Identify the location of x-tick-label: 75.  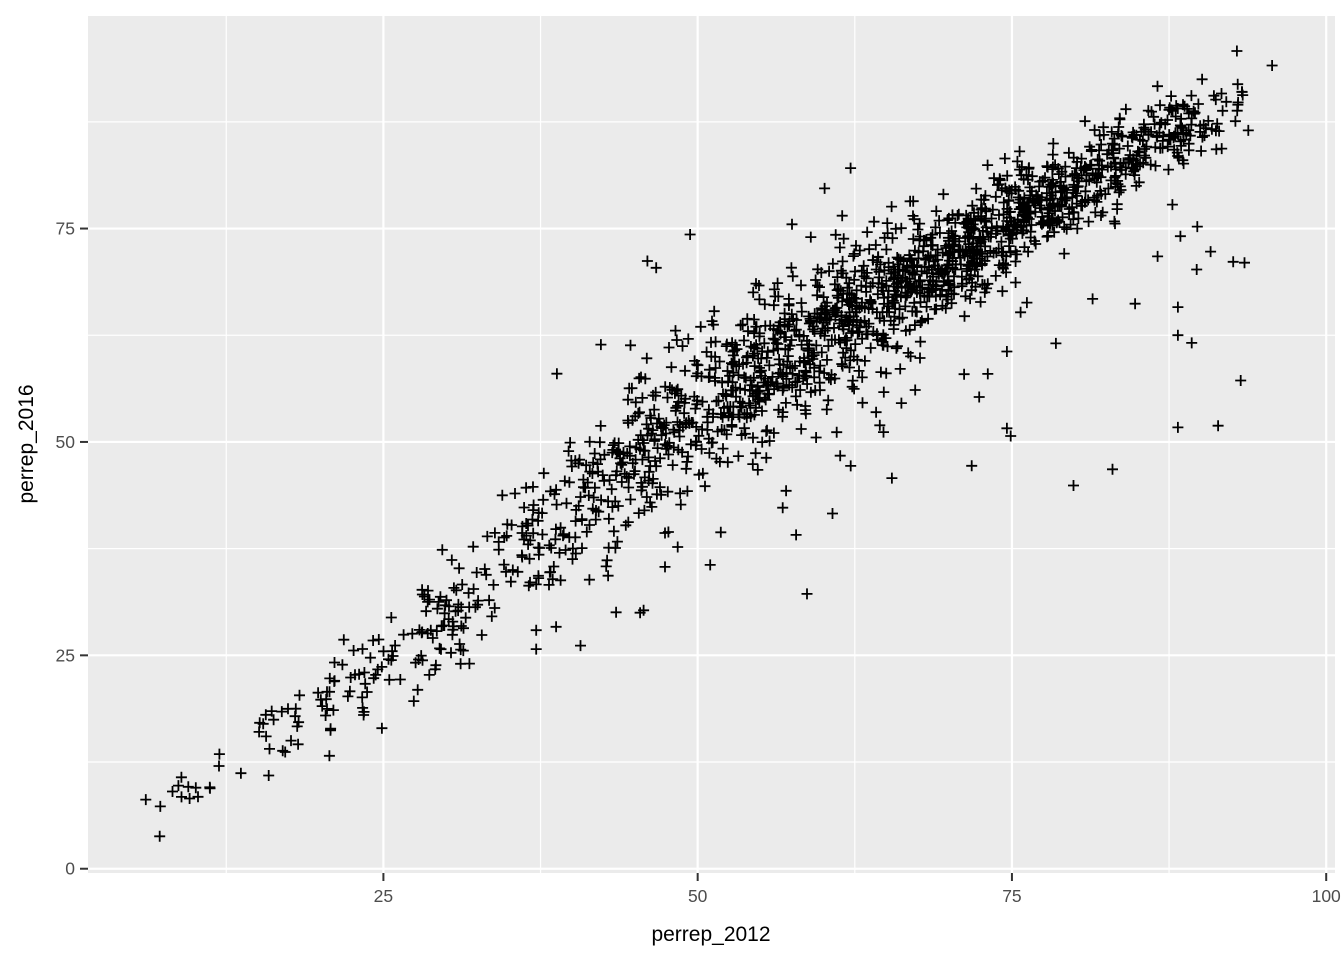
(1011, 896).